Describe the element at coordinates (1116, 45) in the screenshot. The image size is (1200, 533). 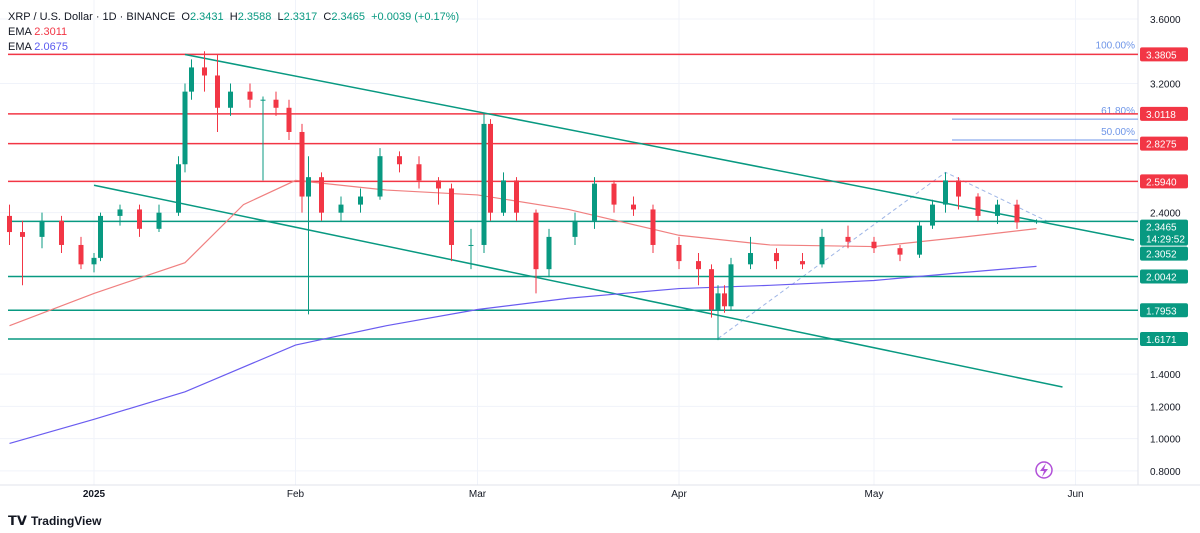
I see `fib-level-label: 100.00%` at that location.